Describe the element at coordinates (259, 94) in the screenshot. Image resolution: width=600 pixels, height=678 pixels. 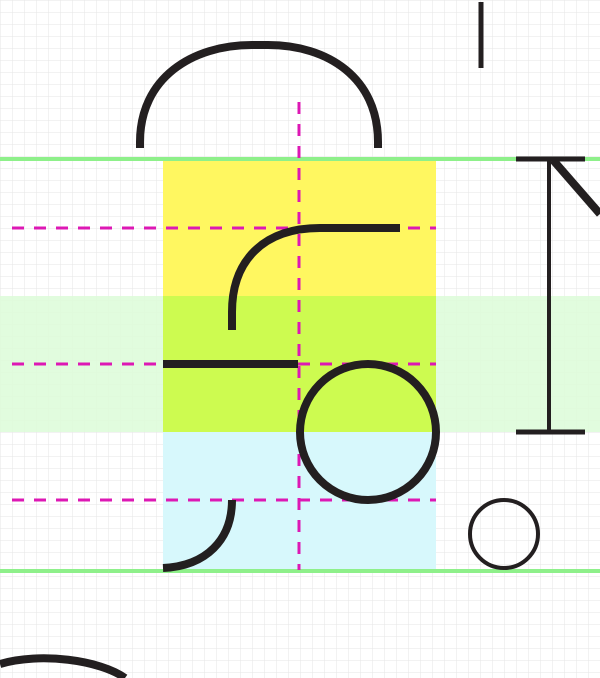
I see `top-arch-stroke` at that location.